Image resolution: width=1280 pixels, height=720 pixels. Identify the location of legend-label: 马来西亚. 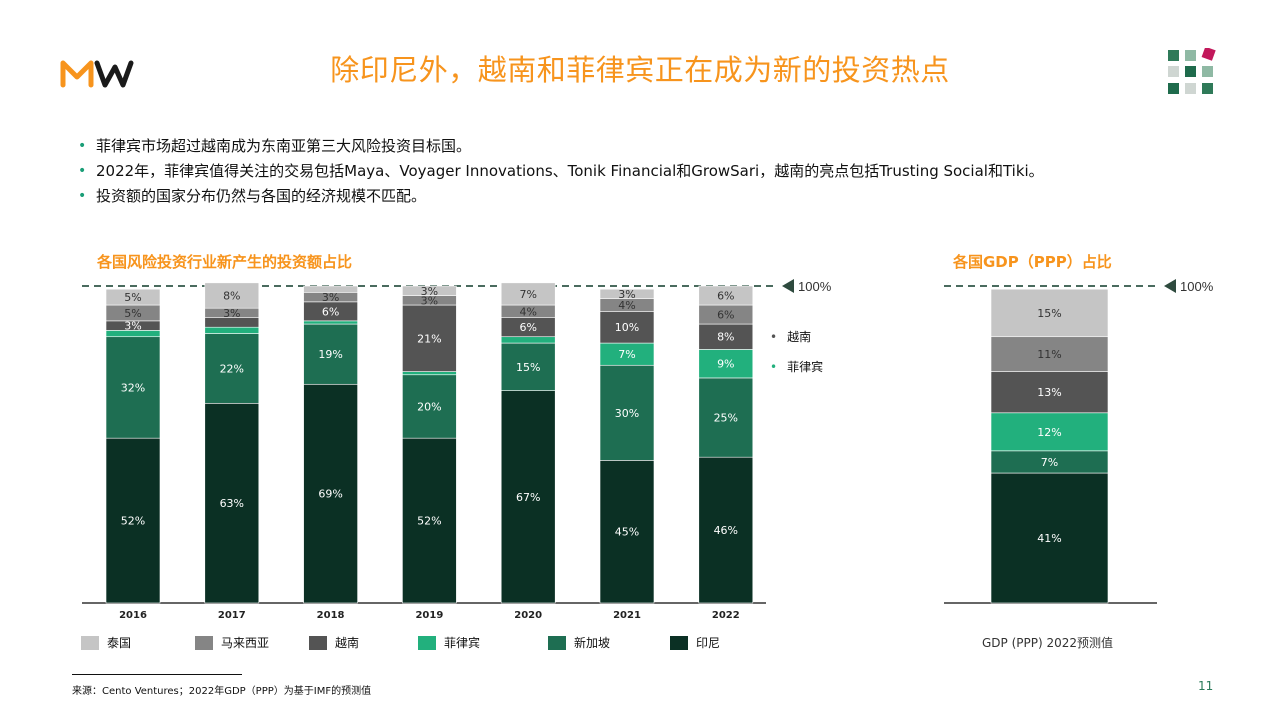
(245, 643).